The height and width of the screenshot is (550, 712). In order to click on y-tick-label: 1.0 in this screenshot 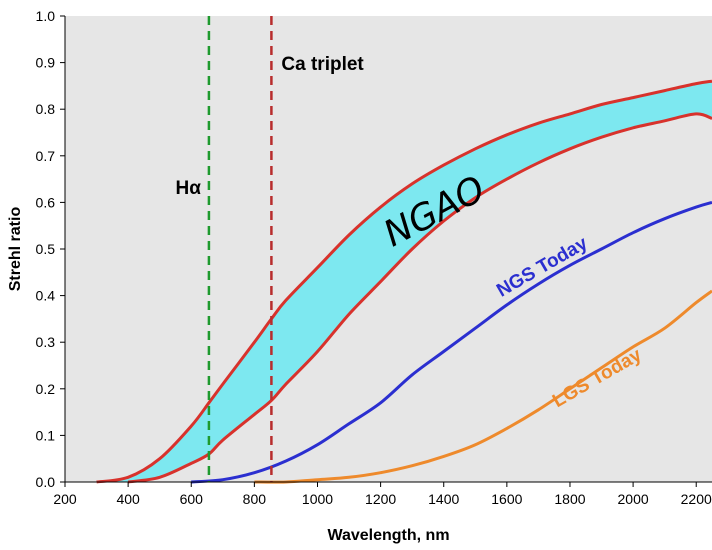, I will do `click(46, 16)`.